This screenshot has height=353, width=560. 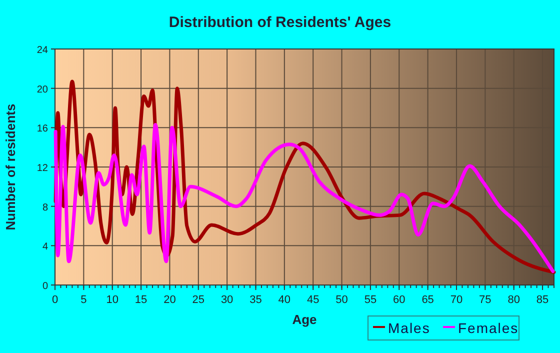 What do you see at coordinates (42, 168) in the screenshot?
I see `y-tick-label: 12` at bounding box center [42, 168].